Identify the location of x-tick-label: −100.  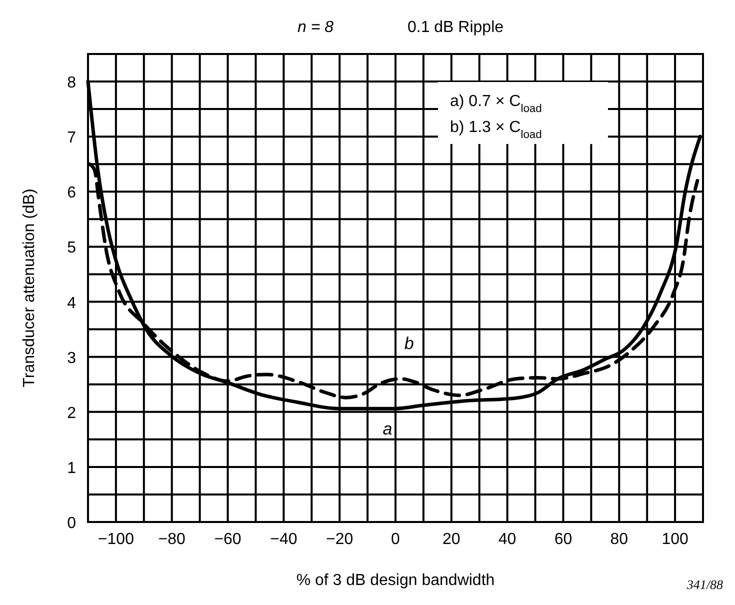
(116, 539).